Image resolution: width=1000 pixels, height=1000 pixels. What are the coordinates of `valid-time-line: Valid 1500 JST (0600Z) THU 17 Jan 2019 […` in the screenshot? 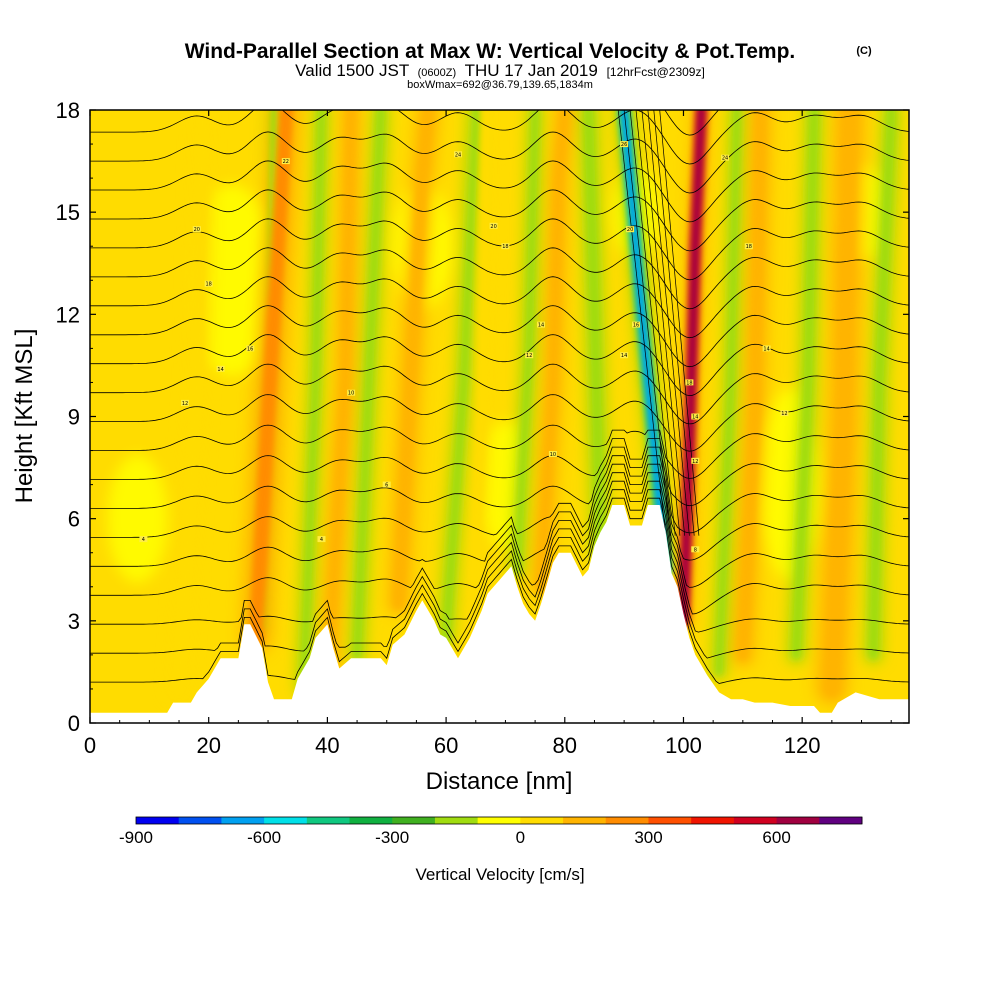 It's located at (500, 70).